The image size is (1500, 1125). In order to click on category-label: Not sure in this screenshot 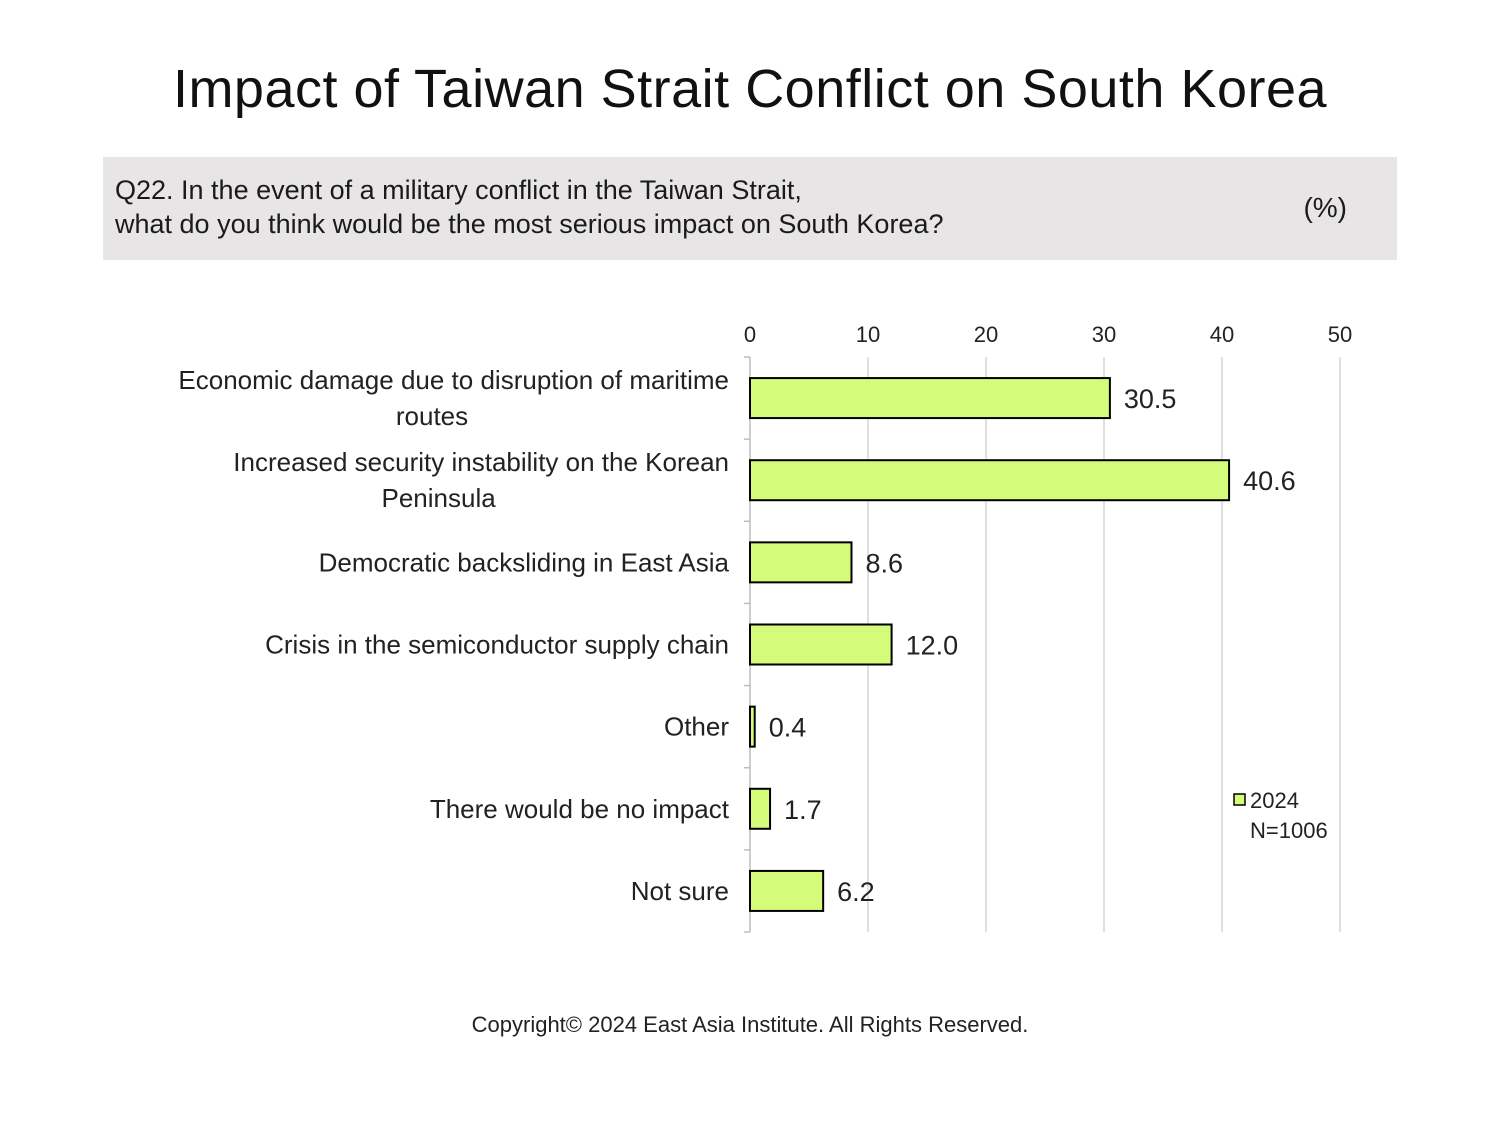, I will do `click(680, 891)`.